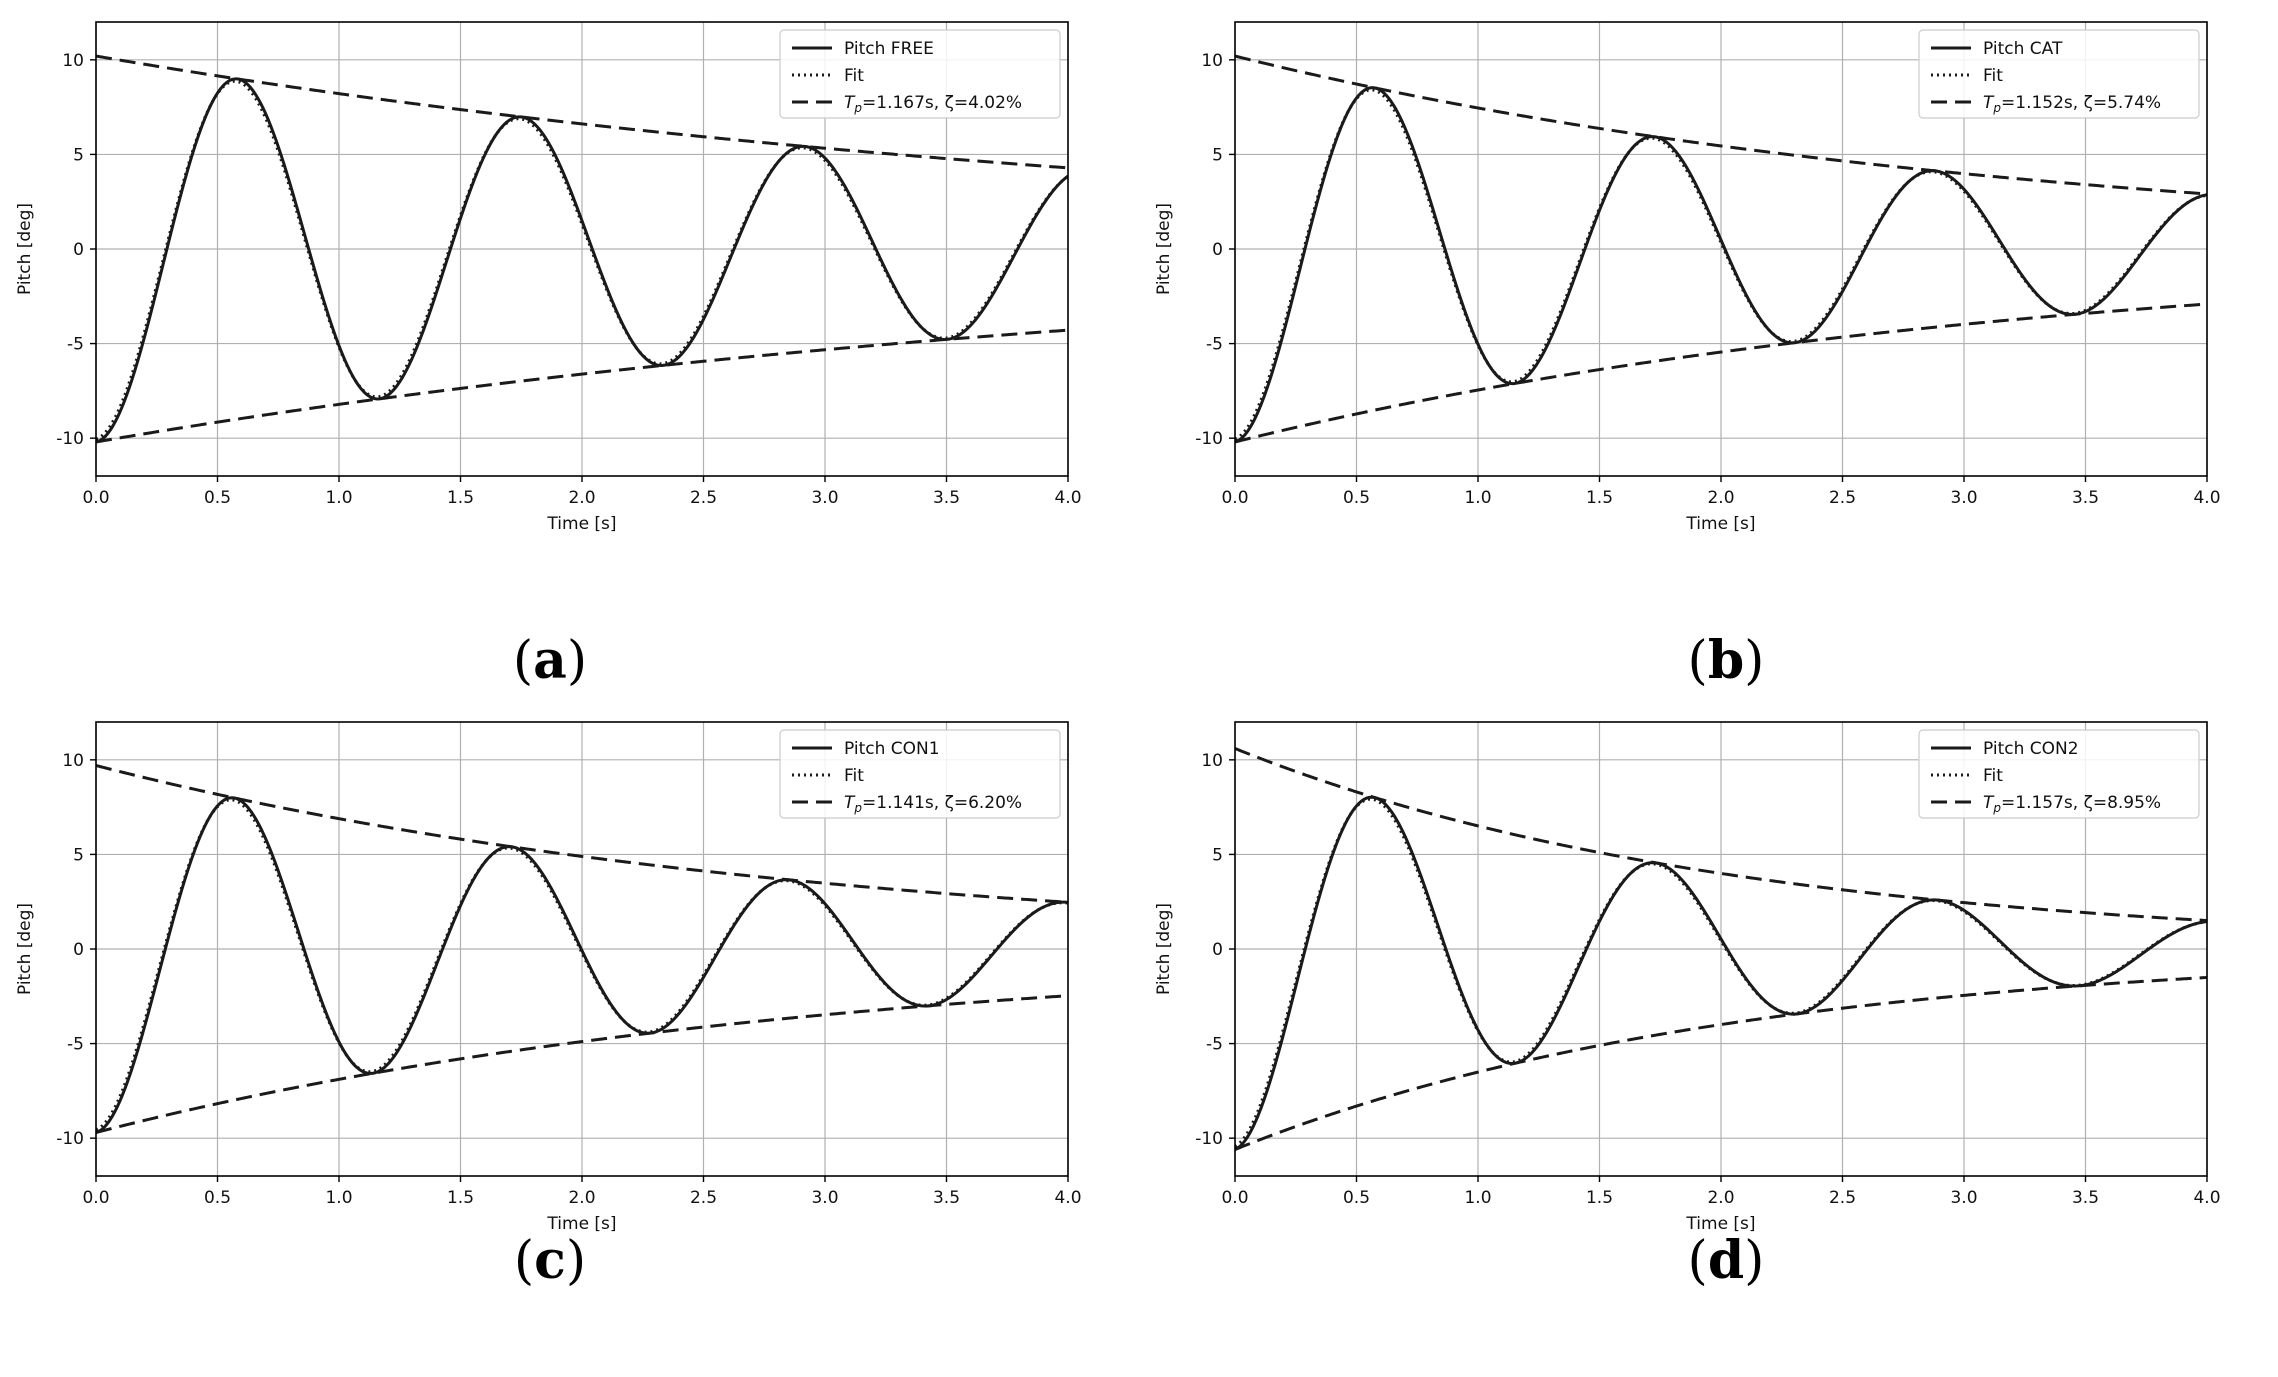 The height and width of the screenshot is (1377, 2278). Describe the element at coordinates (942, 103) in the screenshot. I see `legend-label-value: =1.167s, ζ=4.02%` at that location.